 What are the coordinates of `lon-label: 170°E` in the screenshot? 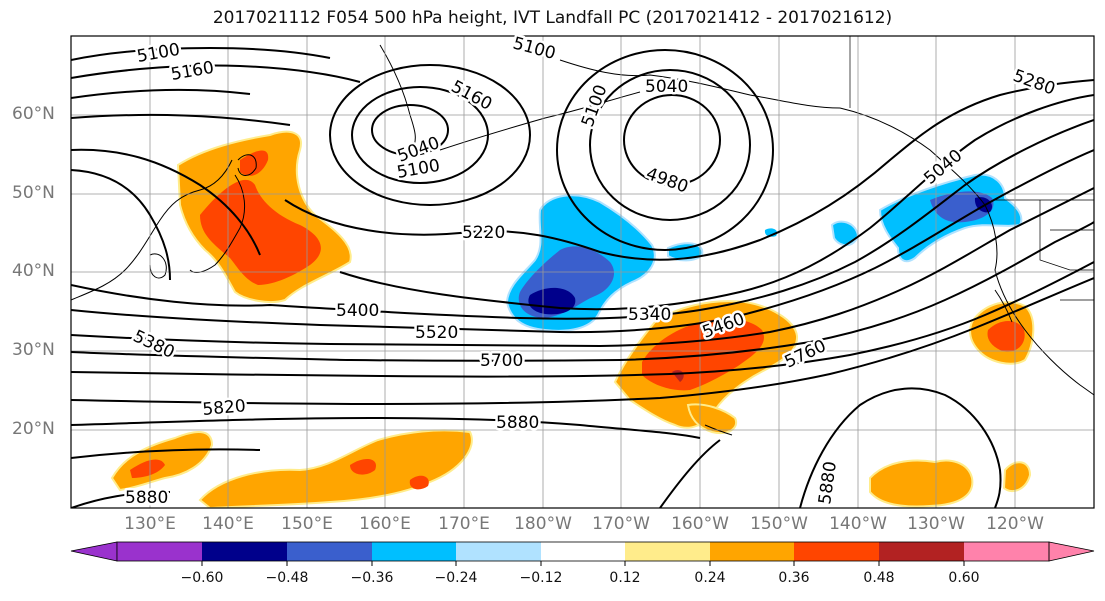 It's located at (464, 524).